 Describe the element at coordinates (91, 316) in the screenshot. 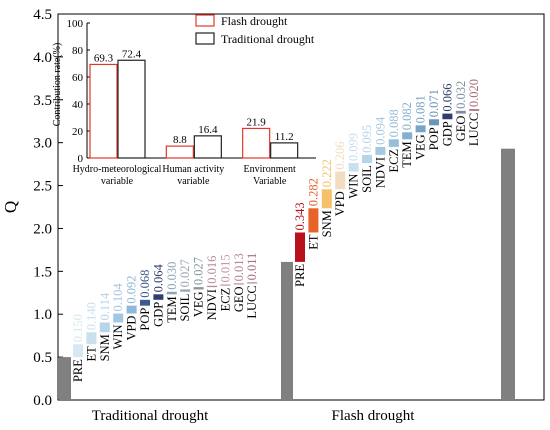

I see `value-label: 0.140` at that location.